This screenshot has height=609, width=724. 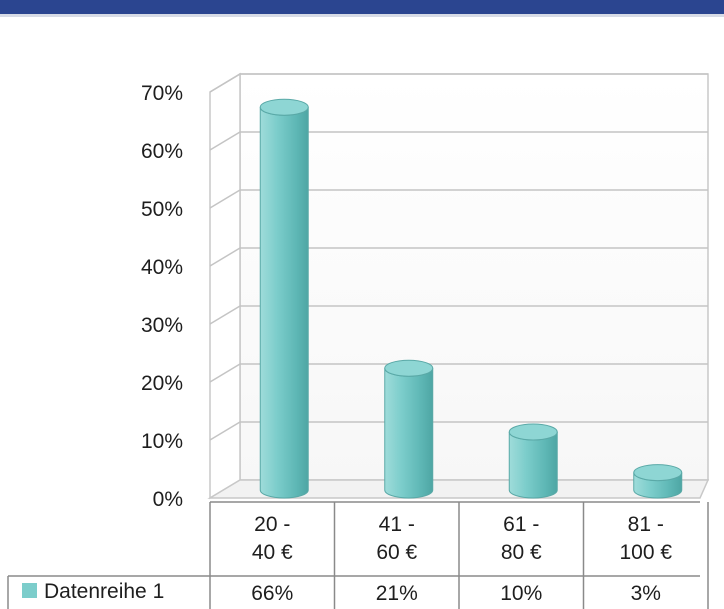 What do you see at coordinates (645, 538) in the screenshot?
I see `x-tick-label: 81 -100 €` at bounding box center [645, 538].